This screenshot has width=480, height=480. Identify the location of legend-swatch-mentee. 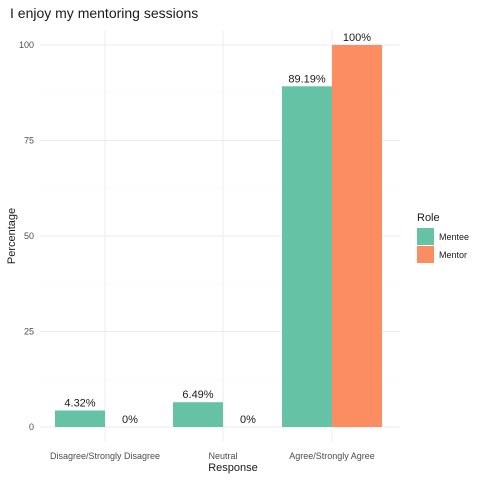
(425, 236).